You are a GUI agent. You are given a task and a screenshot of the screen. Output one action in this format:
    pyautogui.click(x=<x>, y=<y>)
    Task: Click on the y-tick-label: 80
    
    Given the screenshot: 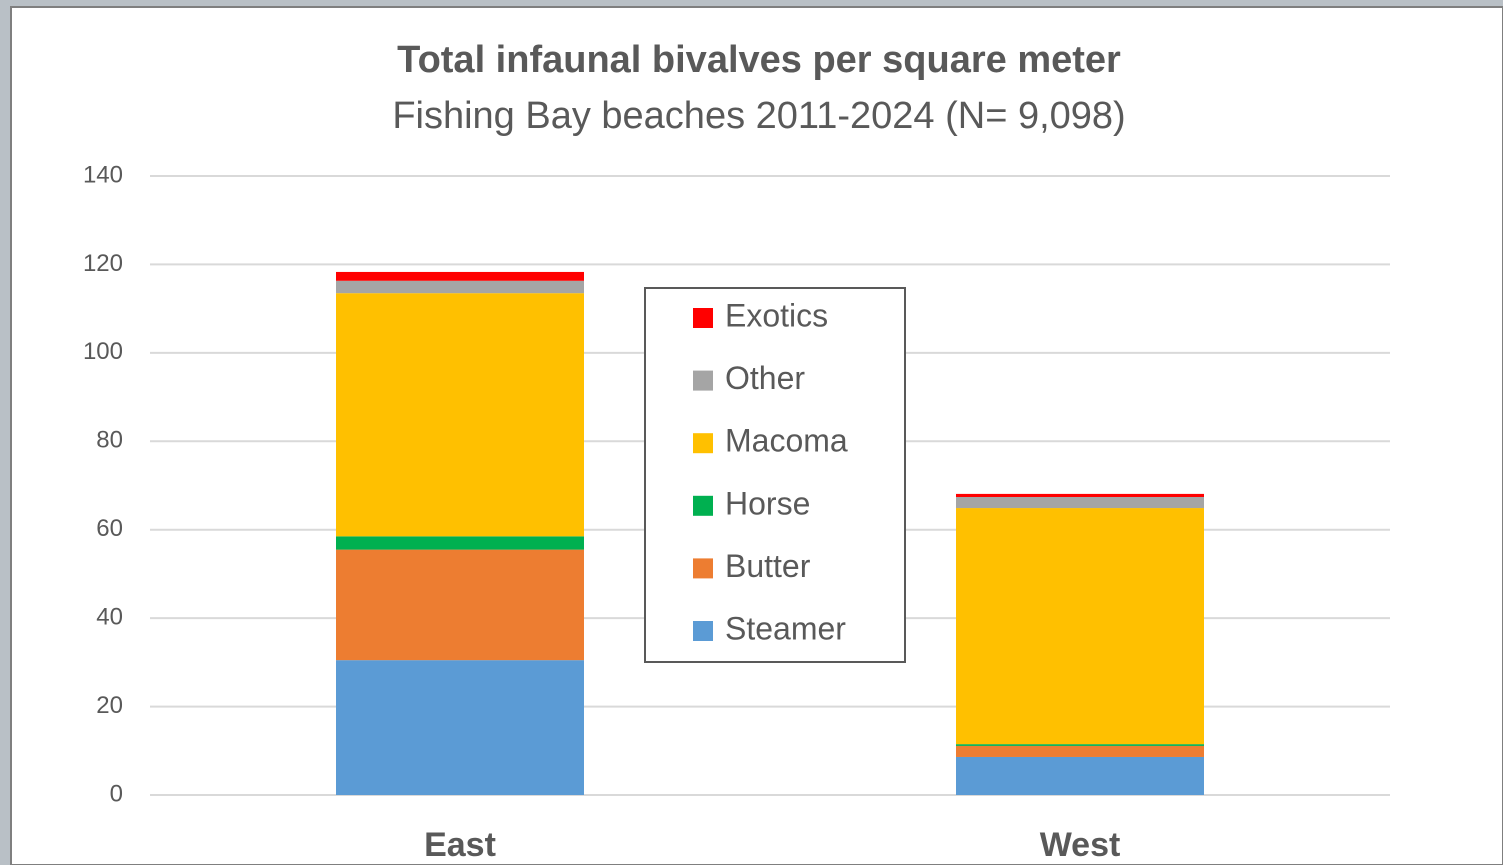 What is the action you would take?
    pyautogui.click(x=109, y=440)
    